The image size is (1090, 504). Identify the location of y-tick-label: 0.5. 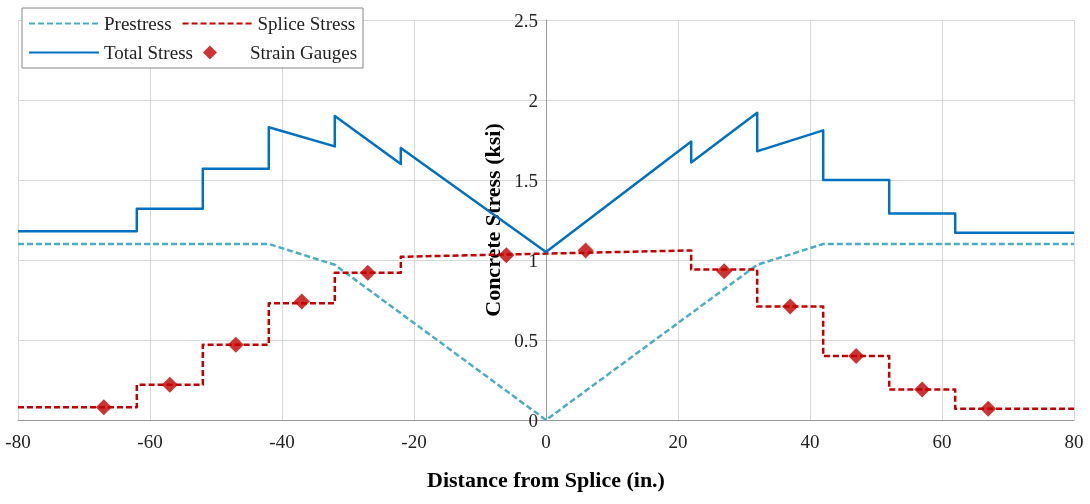
(526, 340).